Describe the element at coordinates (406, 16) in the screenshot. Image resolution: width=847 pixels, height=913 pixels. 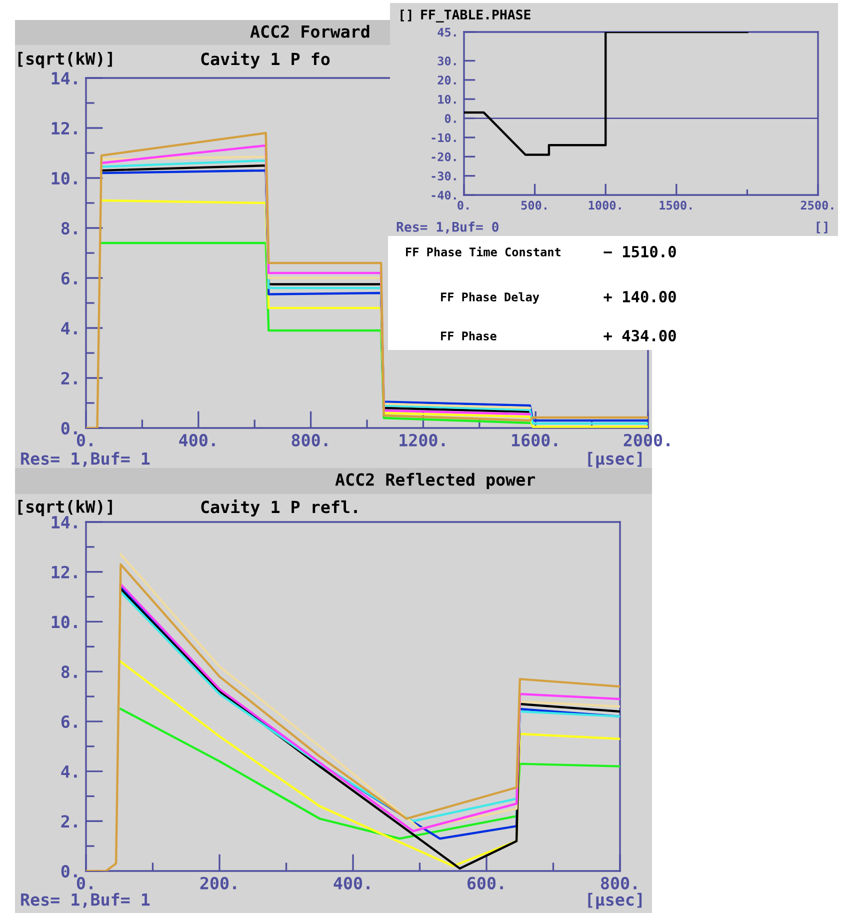
I see `y-axis-title: []` at that location.